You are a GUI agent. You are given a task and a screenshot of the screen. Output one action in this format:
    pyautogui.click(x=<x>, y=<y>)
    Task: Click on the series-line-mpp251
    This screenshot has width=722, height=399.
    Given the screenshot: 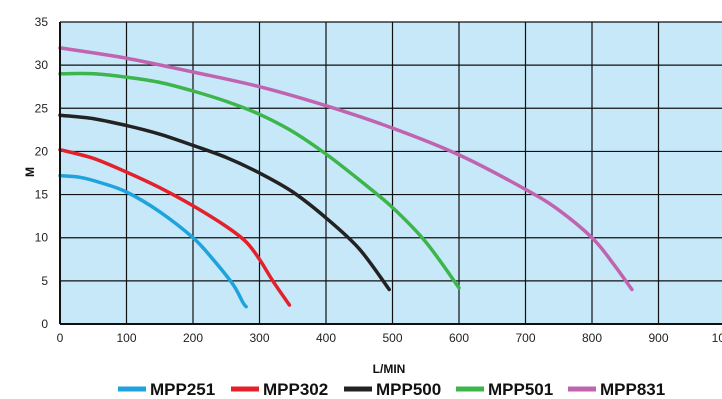 What is the action you would take?
    pyautogui.click(x=153, y=241)
    